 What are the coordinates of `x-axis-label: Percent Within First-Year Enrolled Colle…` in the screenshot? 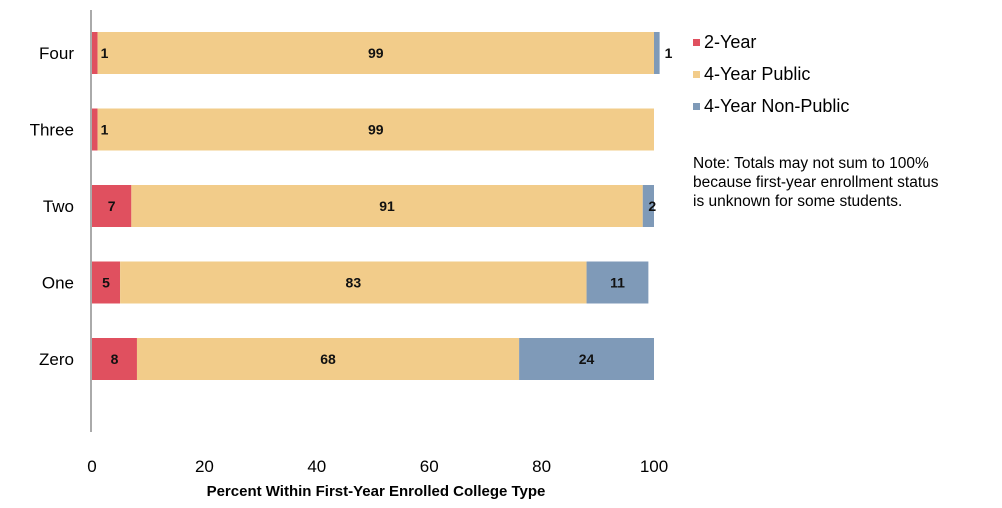 It's located at (376, 491).